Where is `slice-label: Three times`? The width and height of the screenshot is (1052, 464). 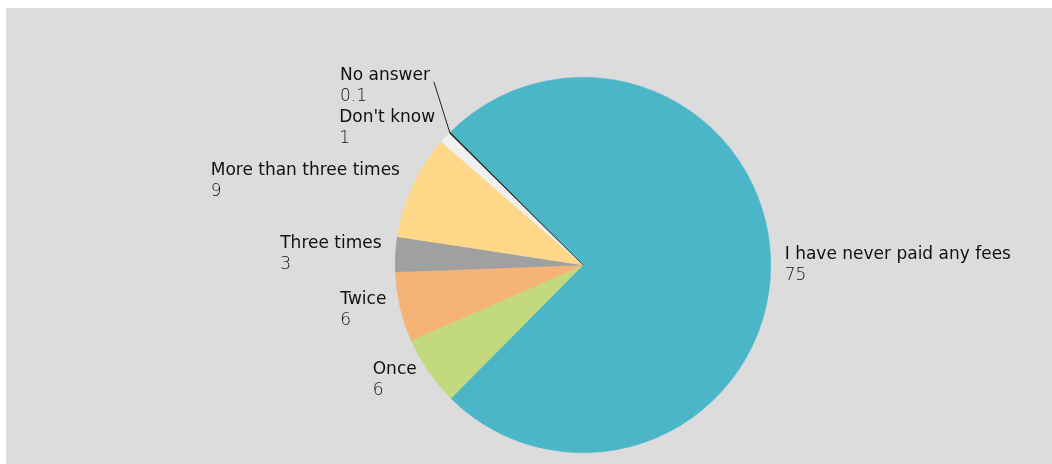
slice-label: Three times is located at coordinates (330, 241).